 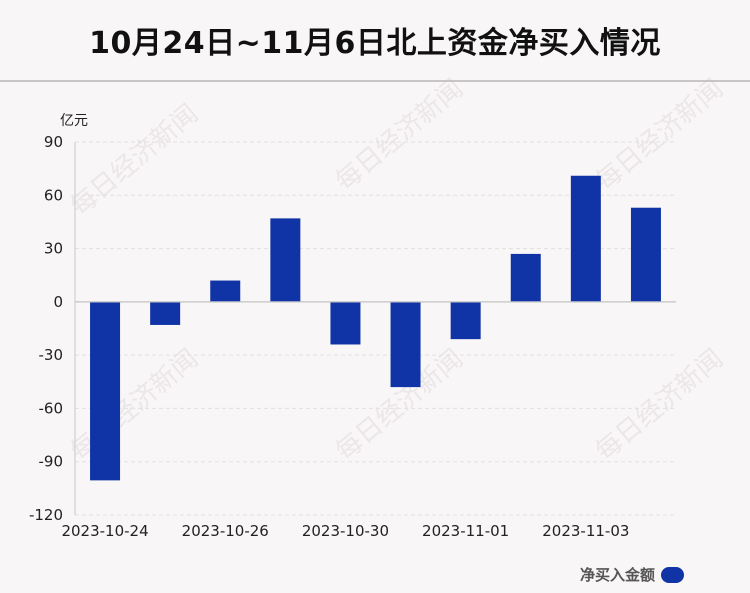 What do you see at coordinates (225, 531) in the screenshot?
I see `x-tick-label: 2023-10-26` at bounding box center [225, 531].